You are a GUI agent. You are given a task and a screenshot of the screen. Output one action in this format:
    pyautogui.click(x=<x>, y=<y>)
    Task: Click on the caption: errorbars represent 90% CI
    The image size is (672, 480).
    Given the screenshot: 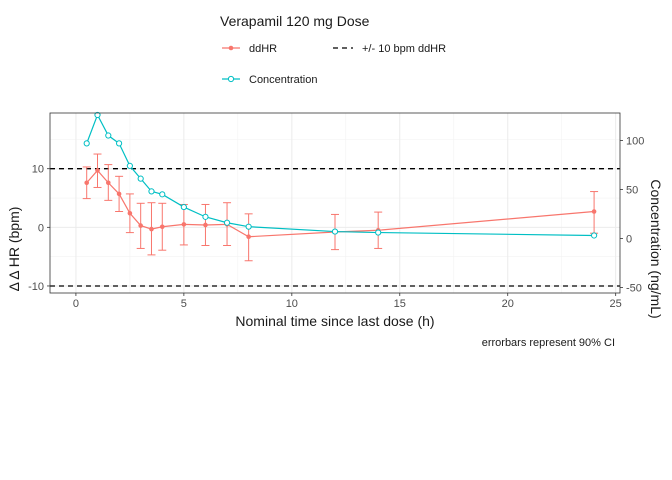 What is the action you would take?
    pyautogui.click(x=548, y=343)
    